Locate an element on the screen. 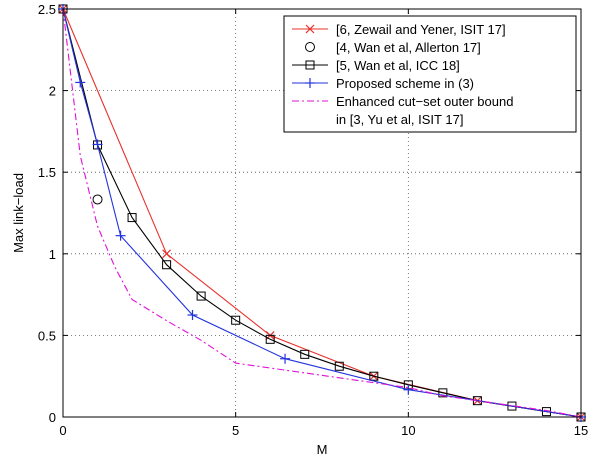 Image resolution: width=600 pixels, height=464 pixels. y-tick-label: 1 is located at coordinates (52, 254).